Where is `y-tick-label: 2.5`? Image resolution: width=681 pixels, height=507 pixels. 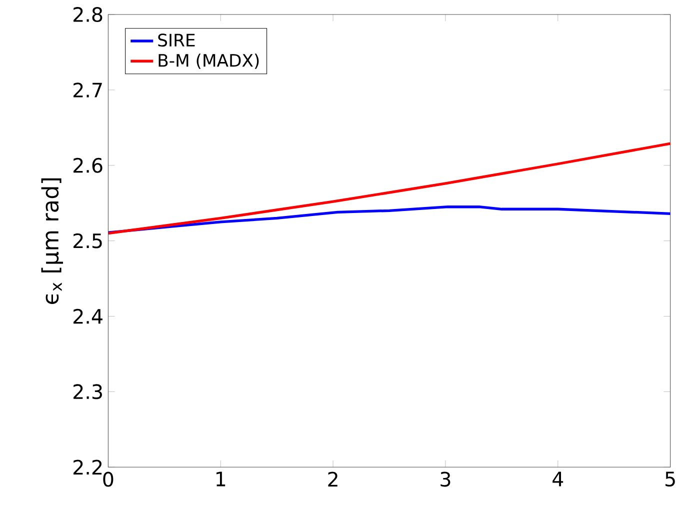
y-tick-label: 2.5 is located at coordinates (88, 240).